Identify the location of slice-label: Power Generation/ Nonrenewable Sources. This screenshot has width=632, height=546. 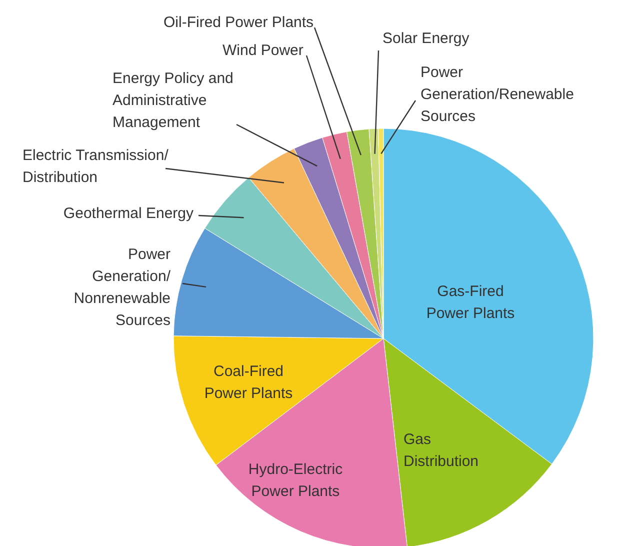
(123, 288).